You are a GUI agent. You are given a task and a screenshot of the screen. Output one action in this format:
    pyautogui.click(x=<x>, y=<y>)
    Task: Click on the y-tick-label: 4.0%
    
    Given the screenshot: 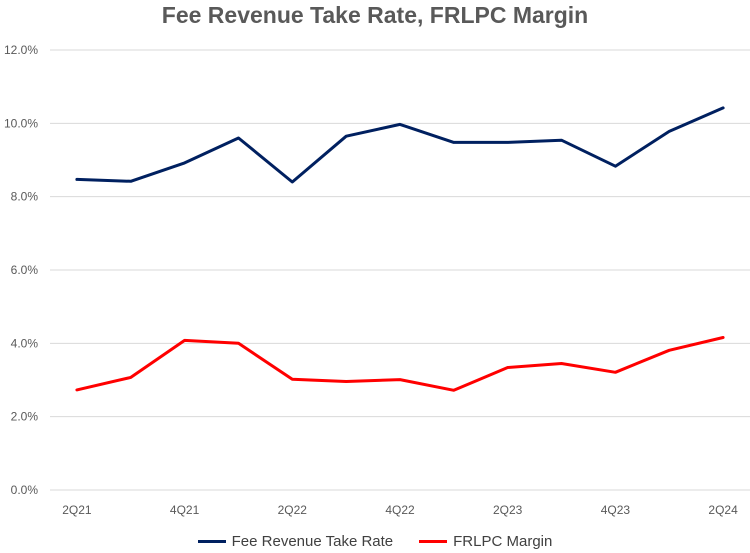 What is the action you would take?
    pyautogui.click(x=25, y=343)
    